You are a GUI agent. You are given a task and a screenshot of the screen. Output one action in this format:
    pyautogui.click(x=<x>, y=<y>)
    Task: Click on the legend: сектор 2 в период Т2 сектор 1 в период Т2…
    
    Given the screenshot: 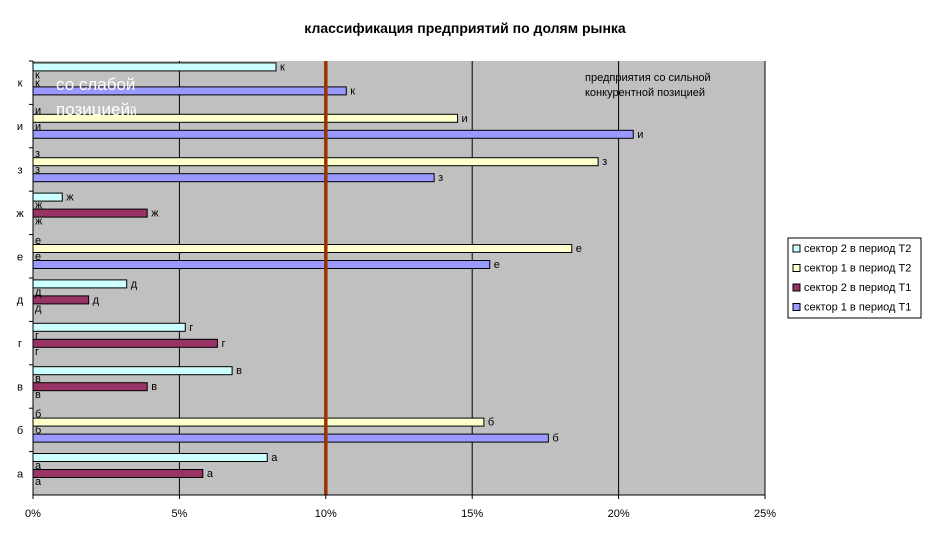 What is the action you would take?
    pyautogui.click(x=854, y=278)
    